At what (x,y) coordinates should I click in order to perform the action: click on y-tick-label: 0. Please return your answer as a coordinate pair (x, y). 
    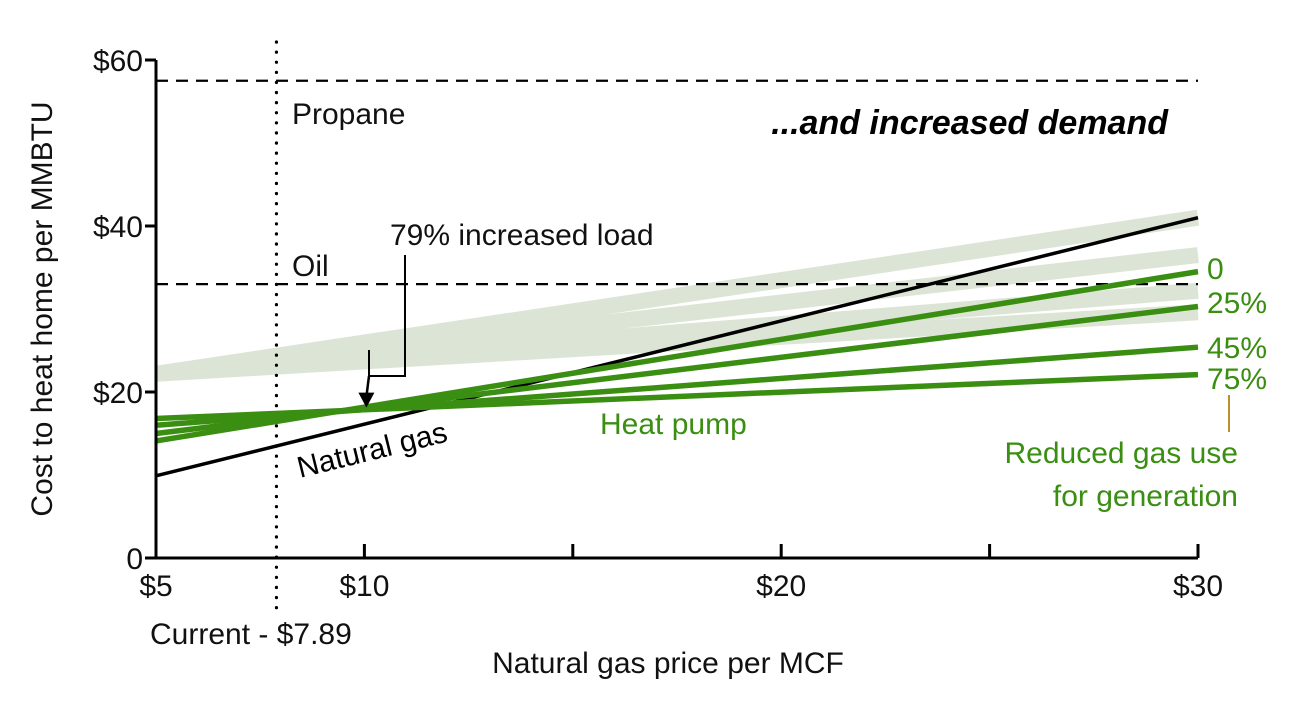
    Looking at the image, I should click on (134, 559).